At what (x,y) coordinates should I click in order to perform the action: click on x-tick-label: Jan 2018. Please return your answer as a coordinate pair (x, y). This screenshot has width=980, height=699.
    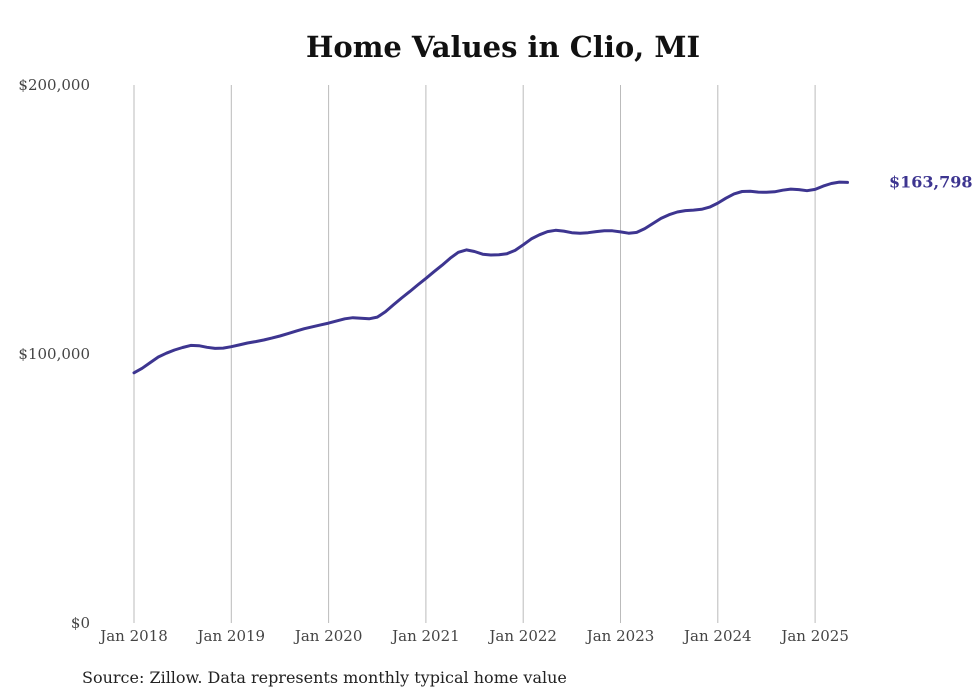
    Looking at the image, I should click on (133, 636).